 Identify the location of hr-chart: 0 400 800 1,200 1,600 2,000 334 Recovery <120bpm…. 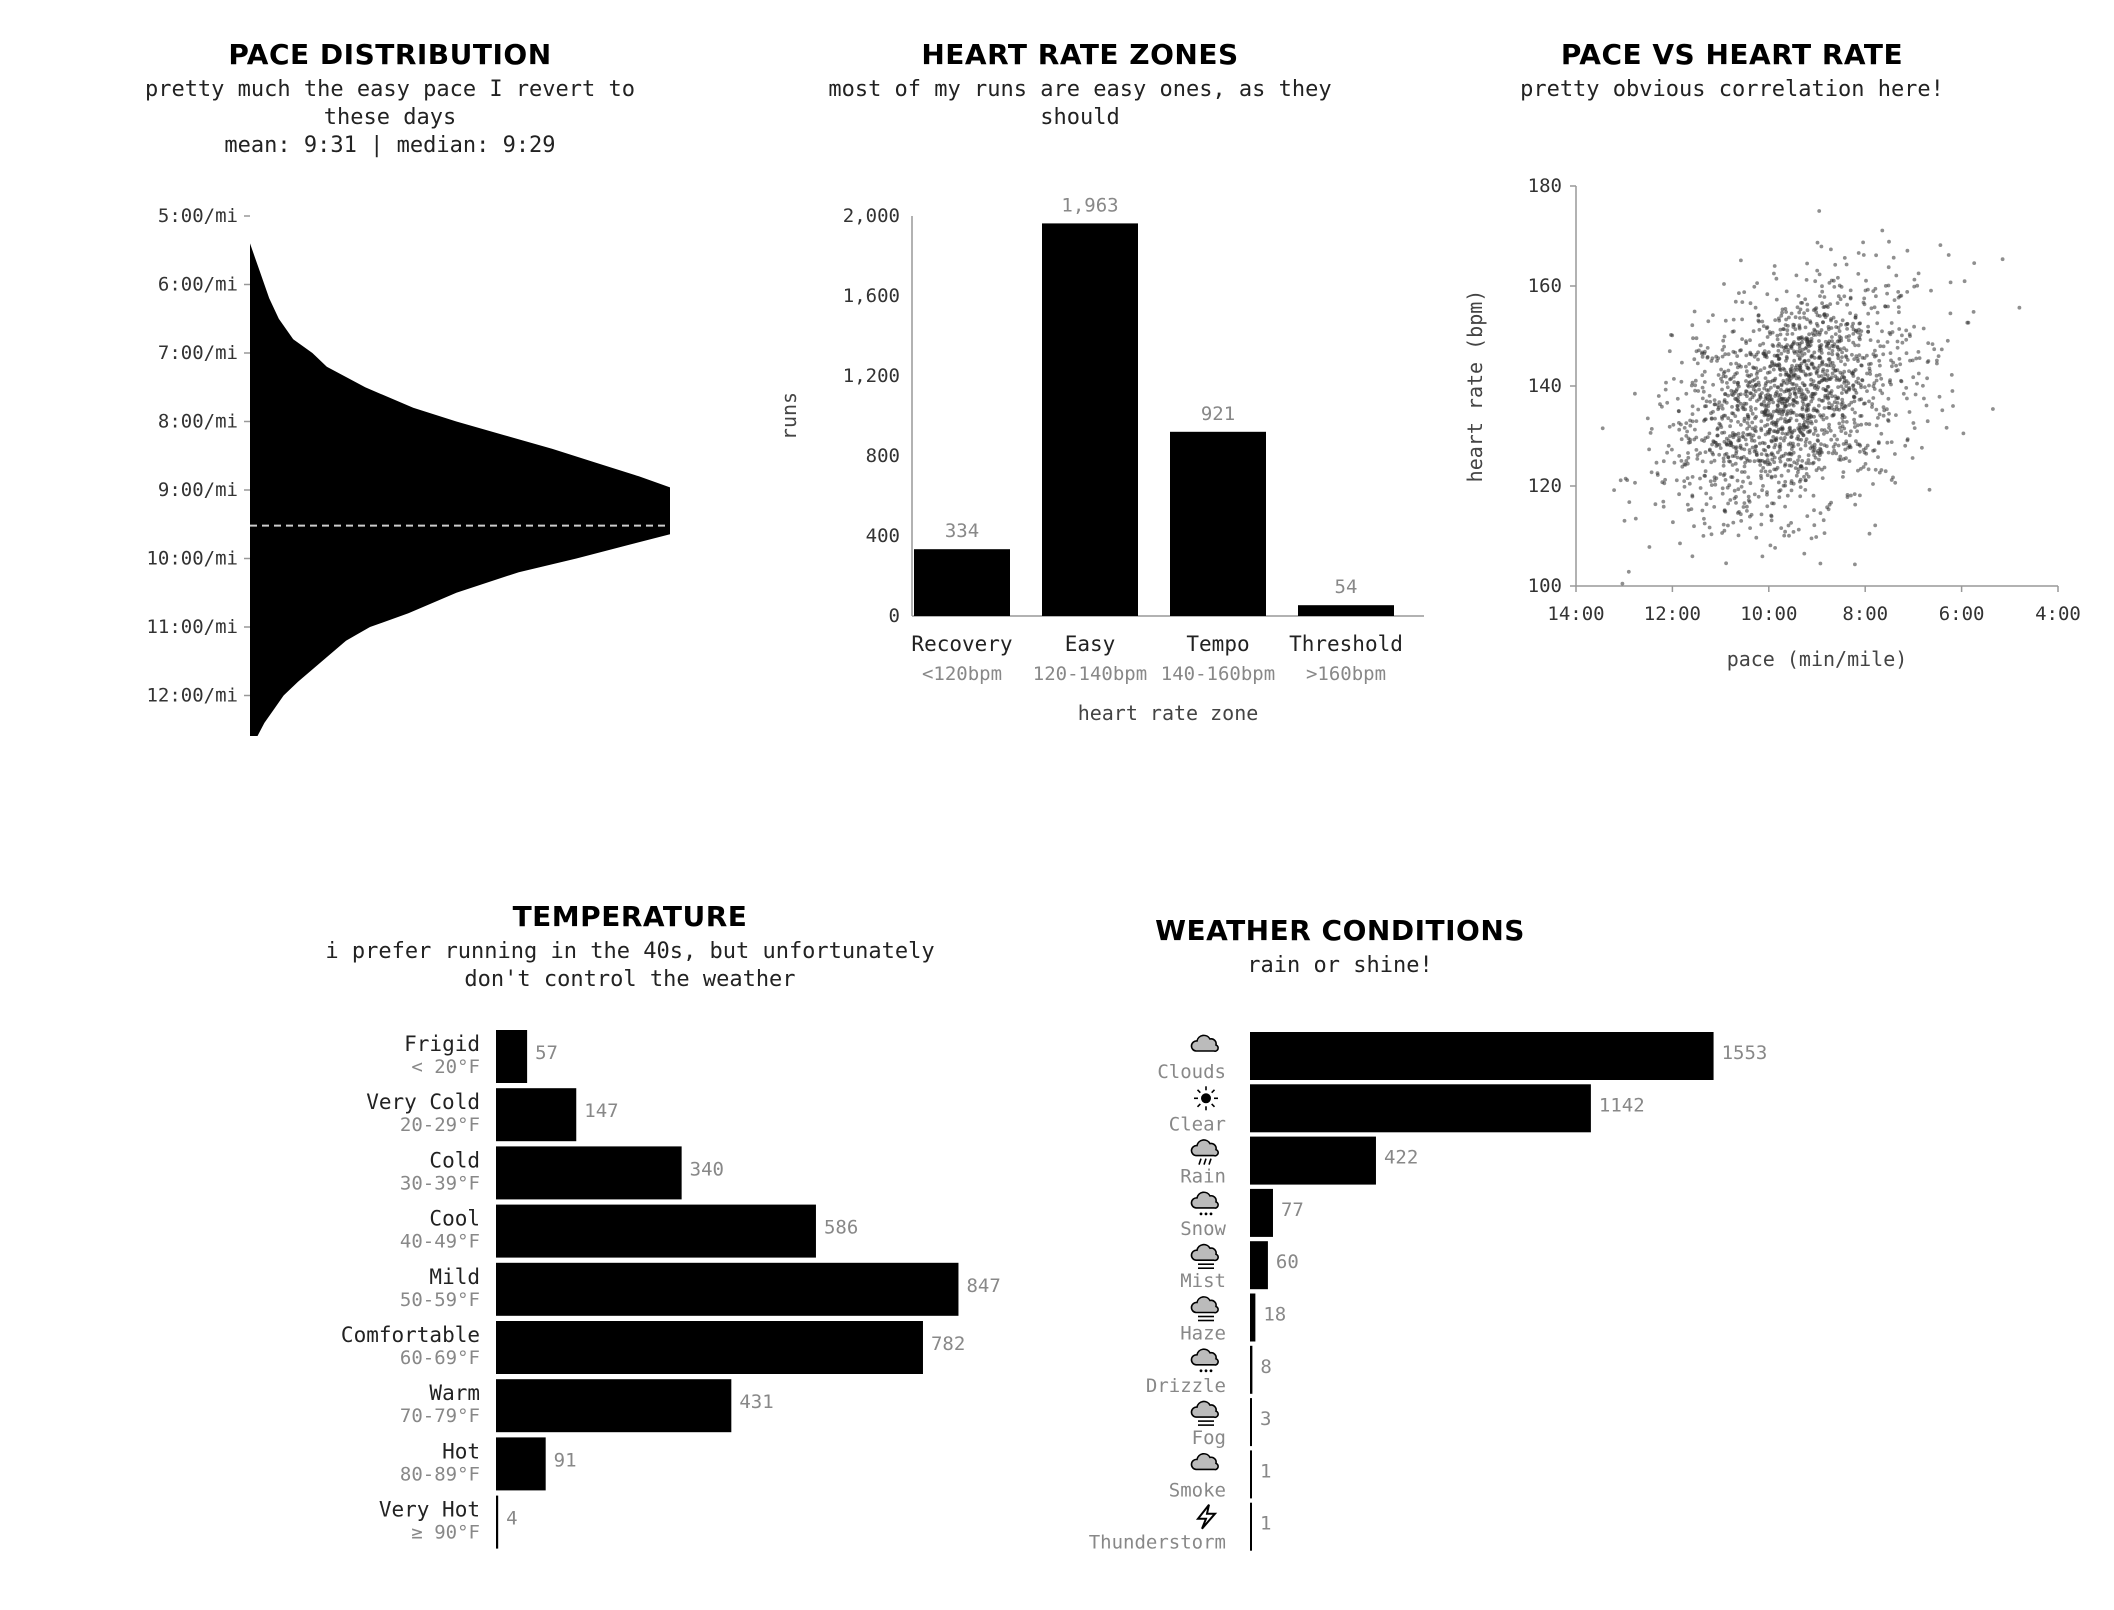
(1100, 459).